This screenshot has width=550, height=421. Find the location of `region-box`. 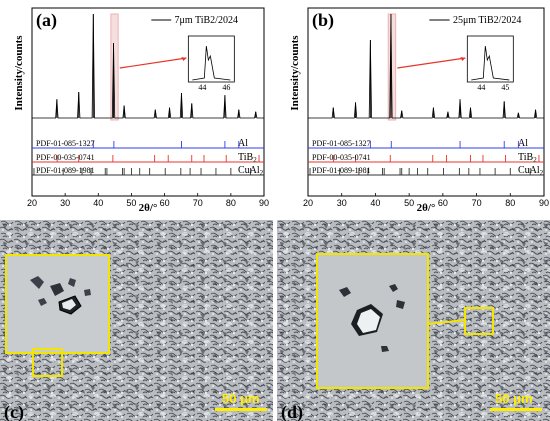

region-box is located at coordinates (47, 362).